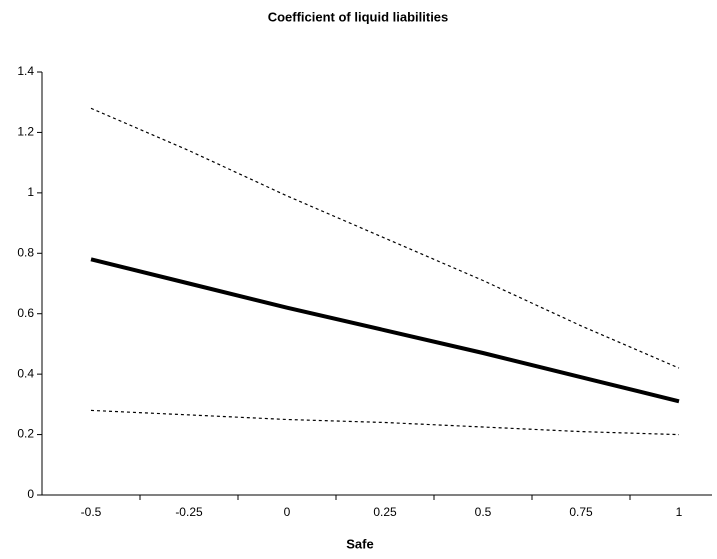 The image size is (717, 559). I want to click on x-tick-label: 0.25, so click(385, 512).